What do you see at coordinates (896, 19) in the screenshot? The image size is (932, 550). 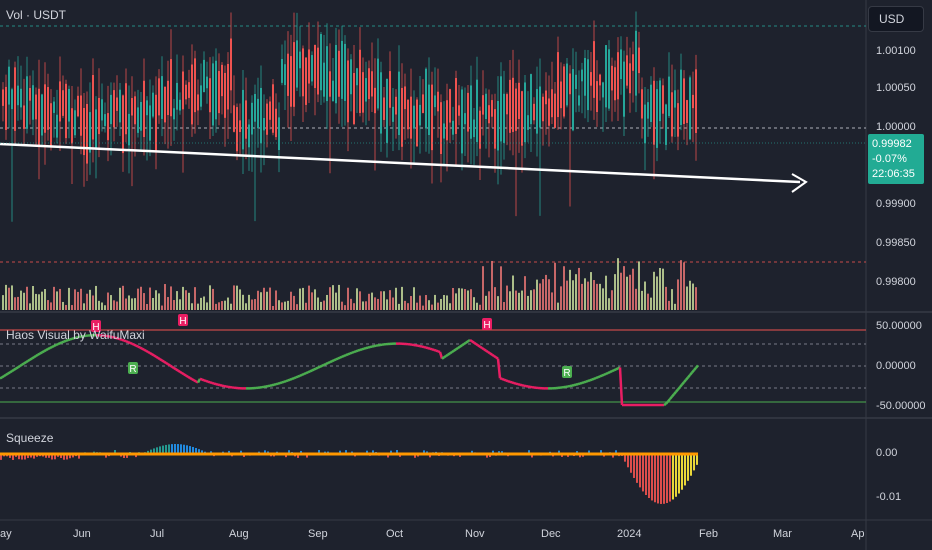 I see `currency-button: USD` at bounding box center [896, 19].